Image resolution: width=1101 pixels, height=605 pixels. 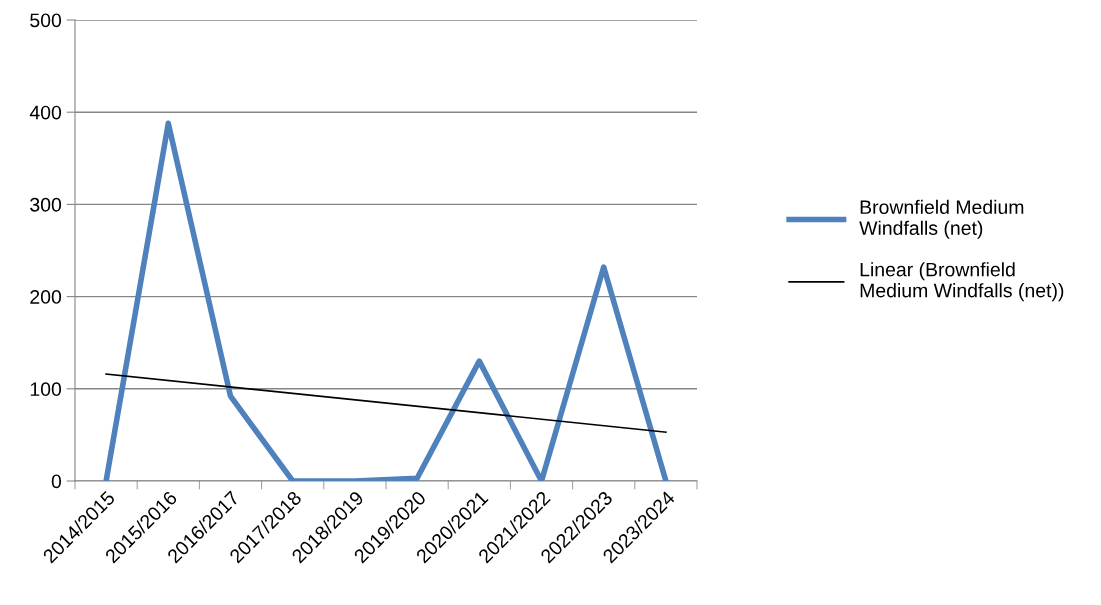 I want to click on y-tick-label: 300, so click(x=46, y=204).